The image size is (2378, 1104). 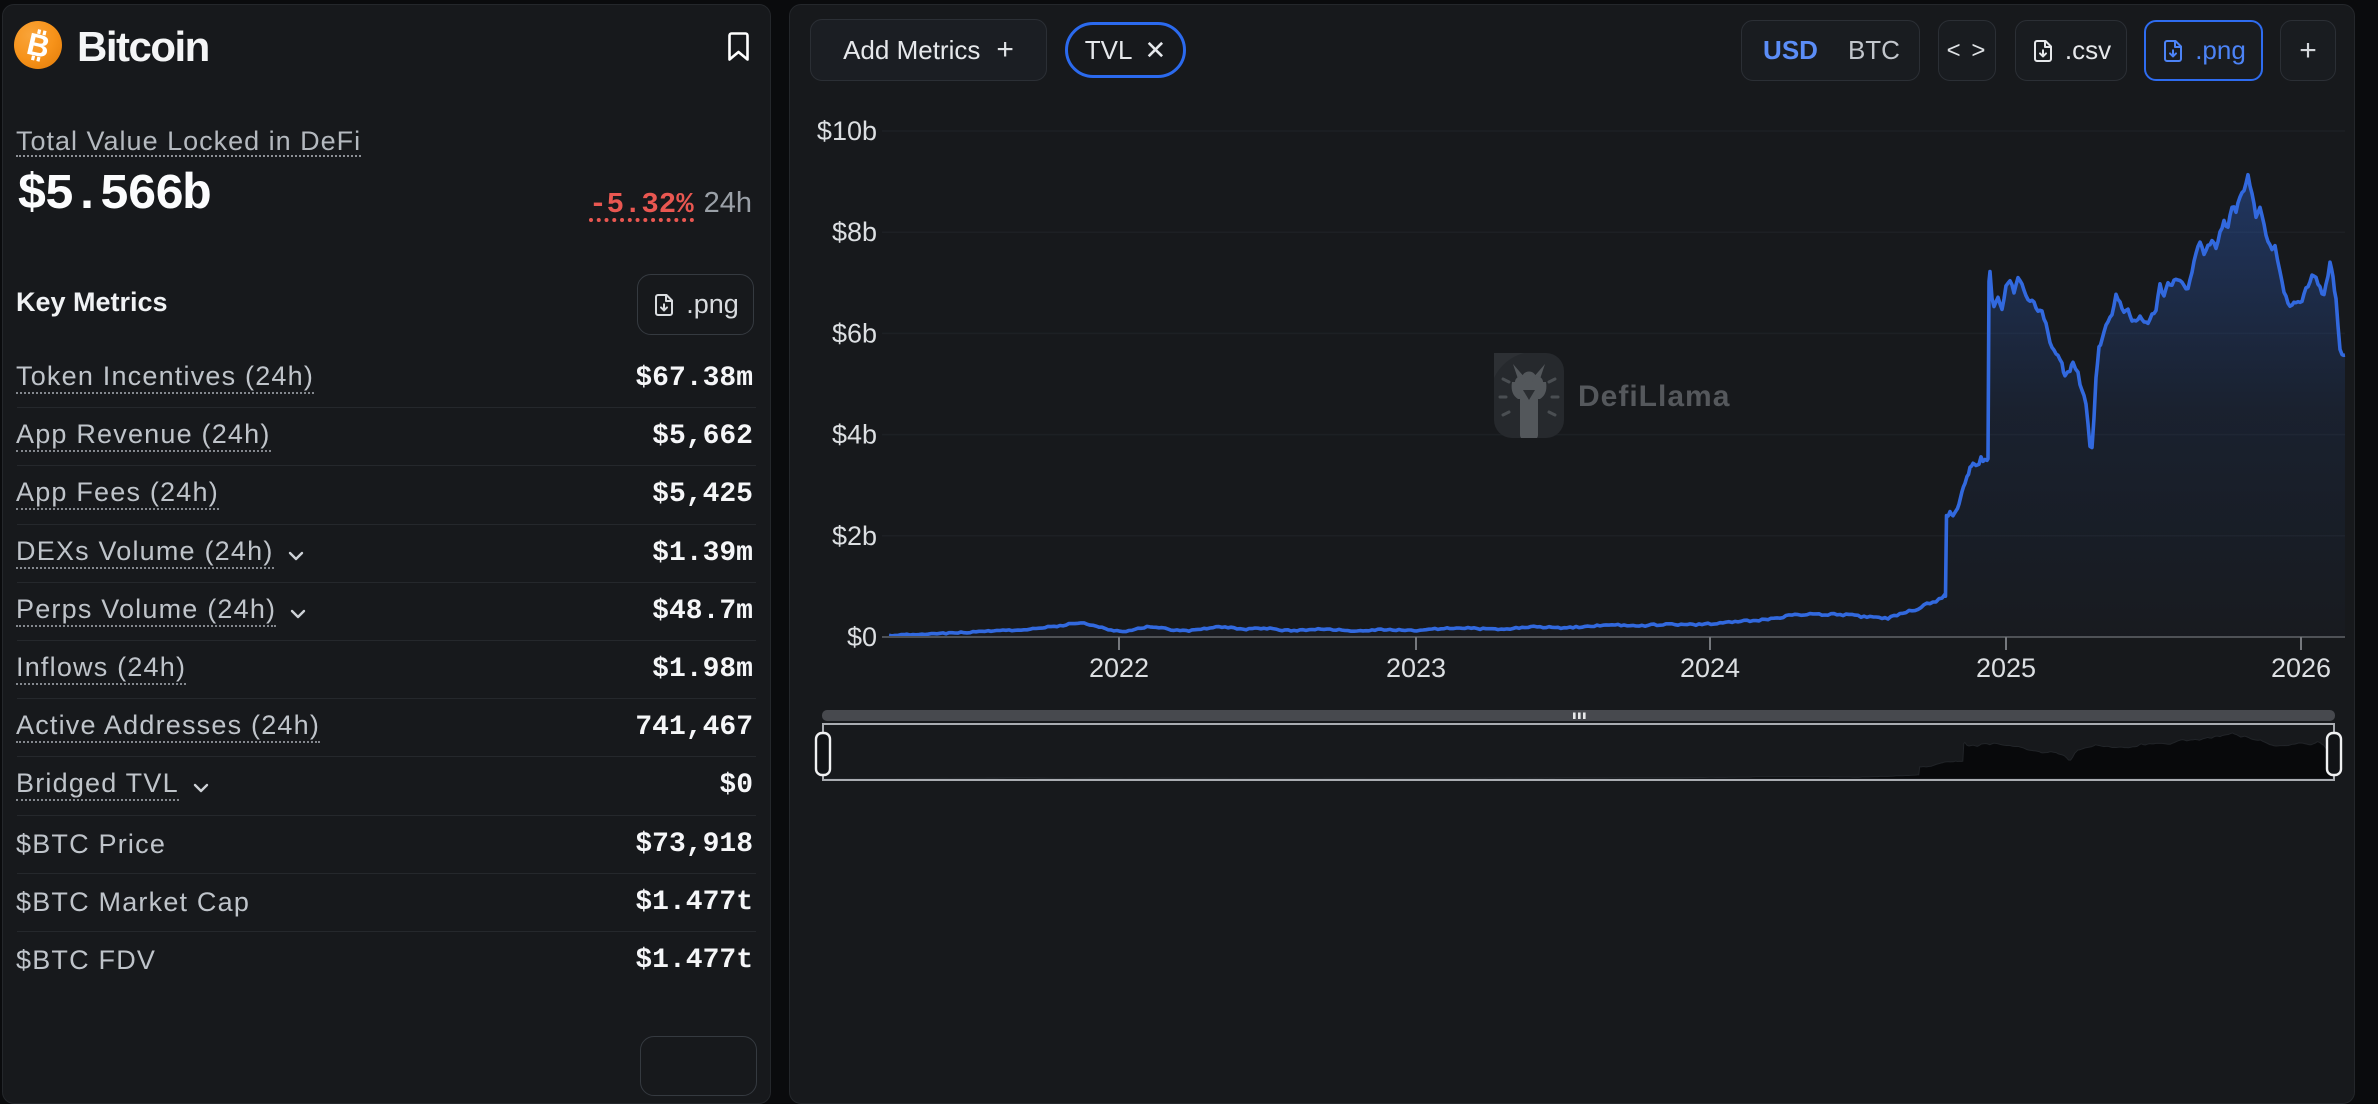 What do you see at coordinates (854, 435) in the screenshot?
I see `svg-text: $4b` at bounding box center [854, 435].